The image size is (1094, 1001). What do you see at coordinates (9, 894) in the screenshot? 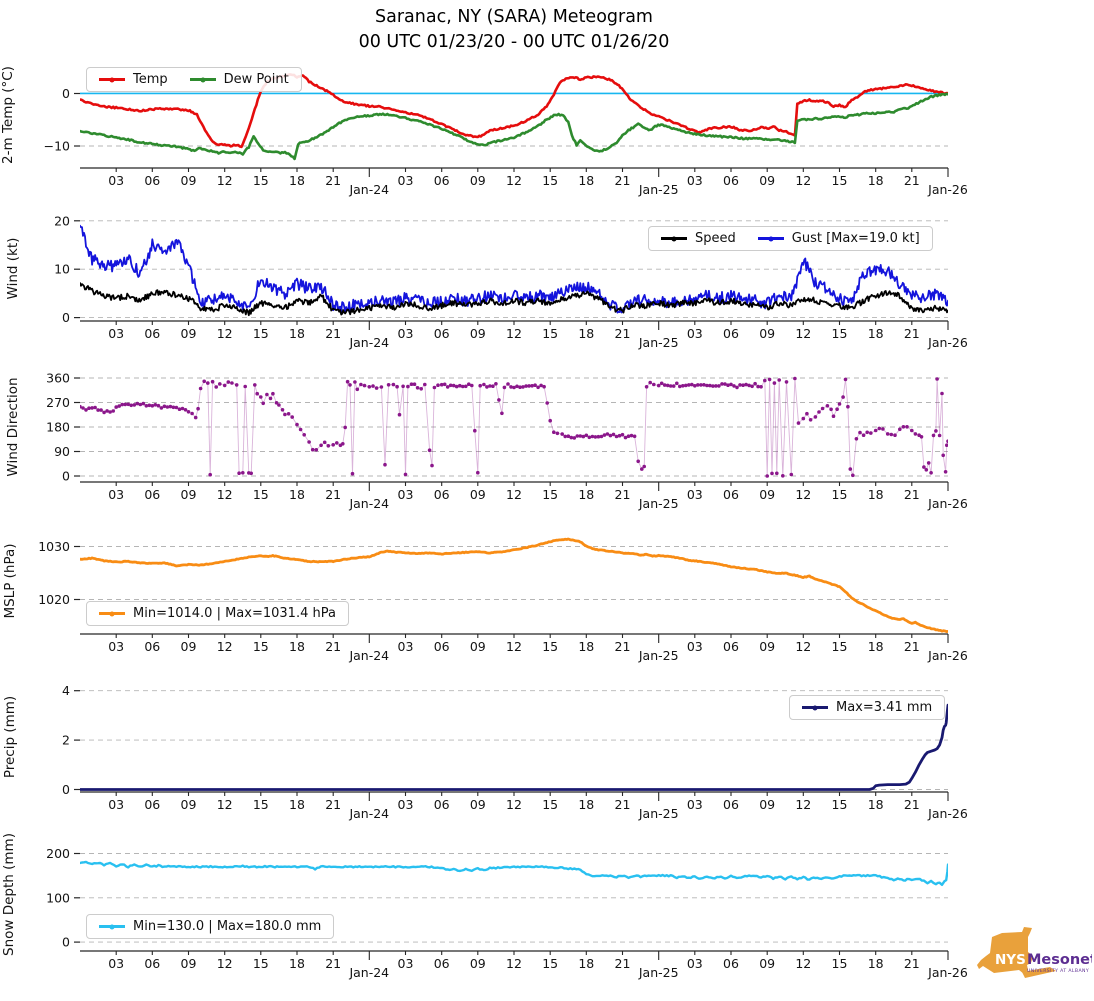
I see `snow-depth-ylabel: Snow Depth (mm)` at bounding box center [9, 894].